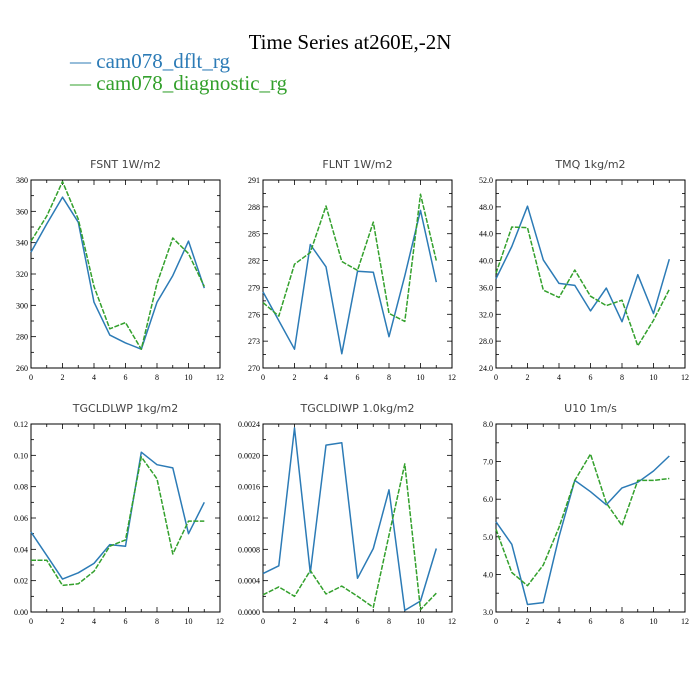  Describe the element at coordinates (21, 424) in the screenshot. I see `y-tick-label: 0.12` at that location.